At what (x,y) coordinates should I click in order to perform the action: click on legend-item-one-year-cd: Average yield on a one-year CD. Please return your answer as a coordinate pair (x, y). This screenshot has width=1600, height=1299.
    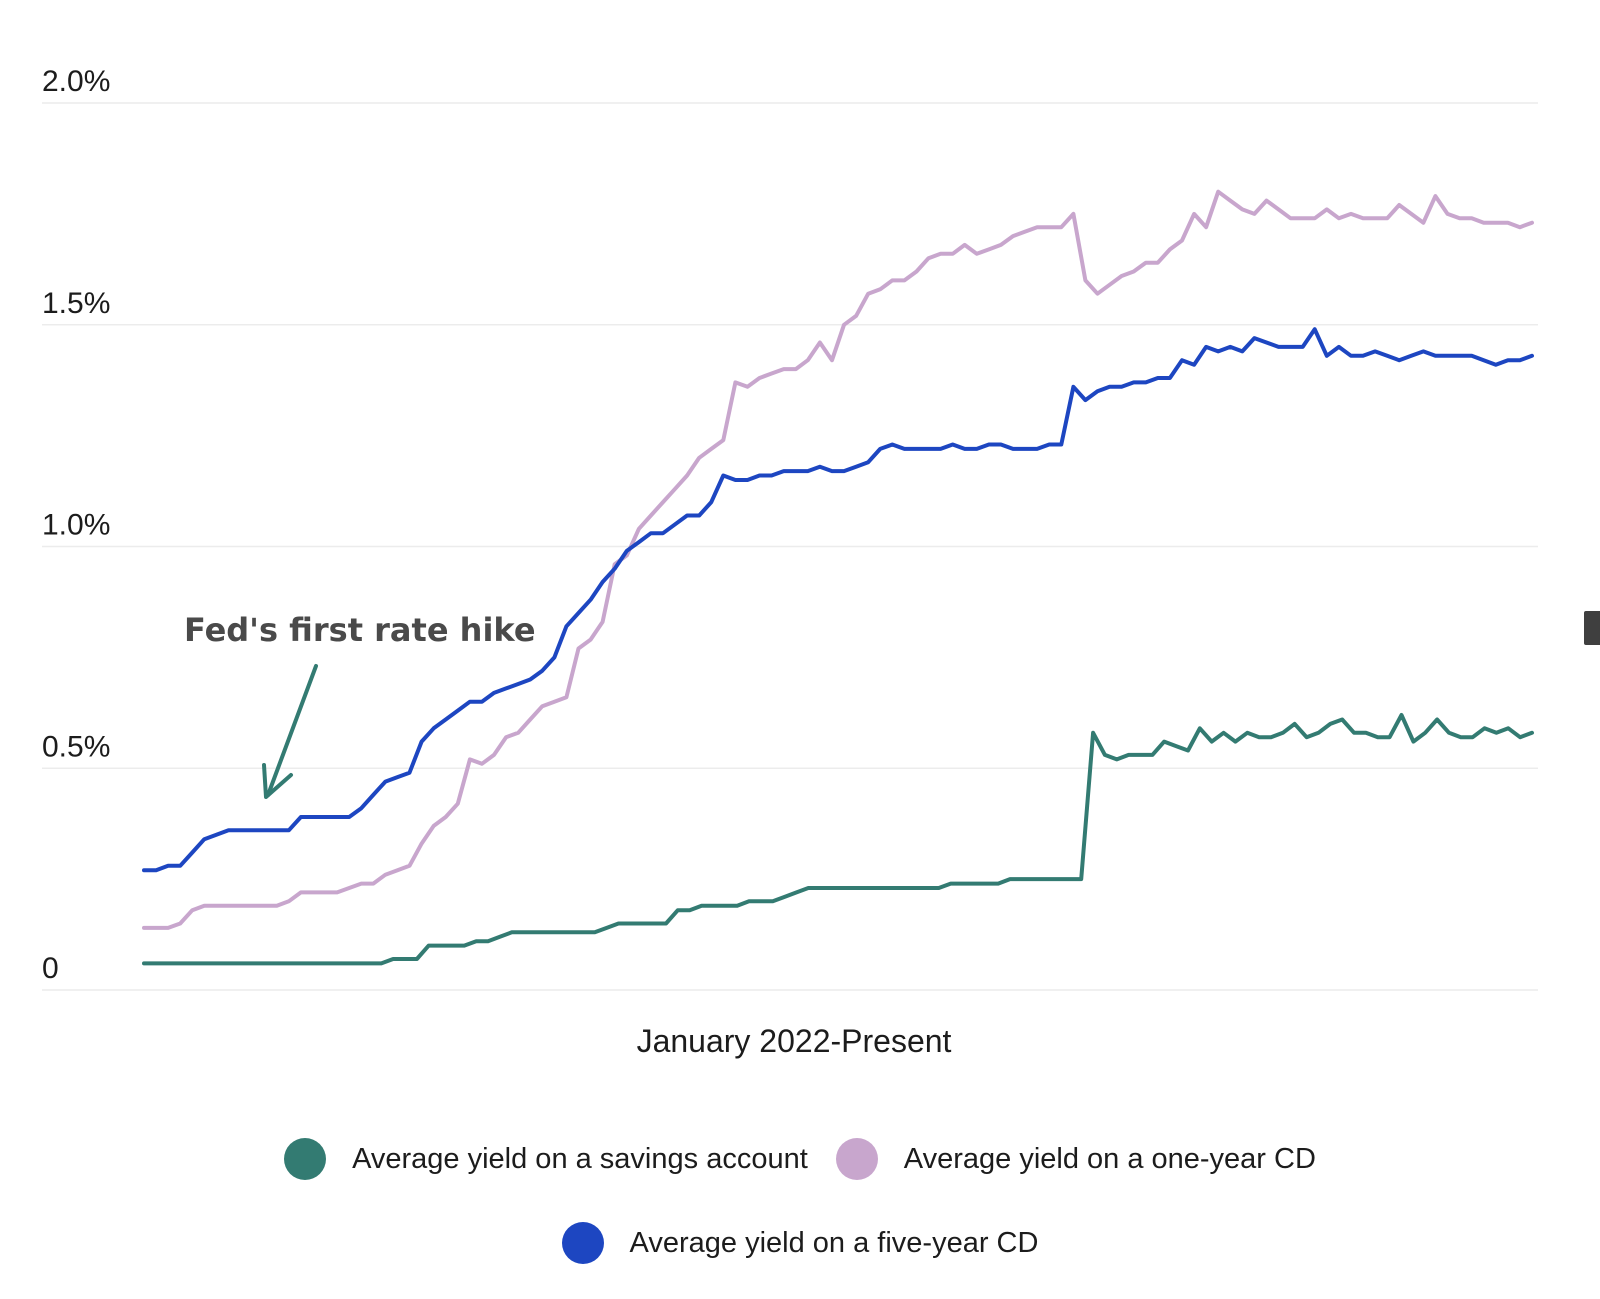
    Looking at the image, I should click on (1075, 1159).